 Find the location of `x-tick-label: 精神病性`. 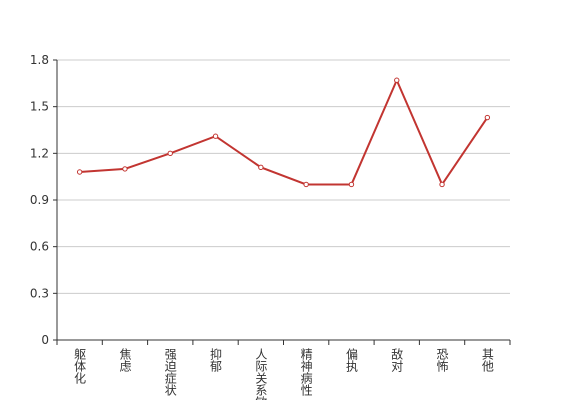

x-tick-label: 精神病性 is located at coordinates (306, 372).